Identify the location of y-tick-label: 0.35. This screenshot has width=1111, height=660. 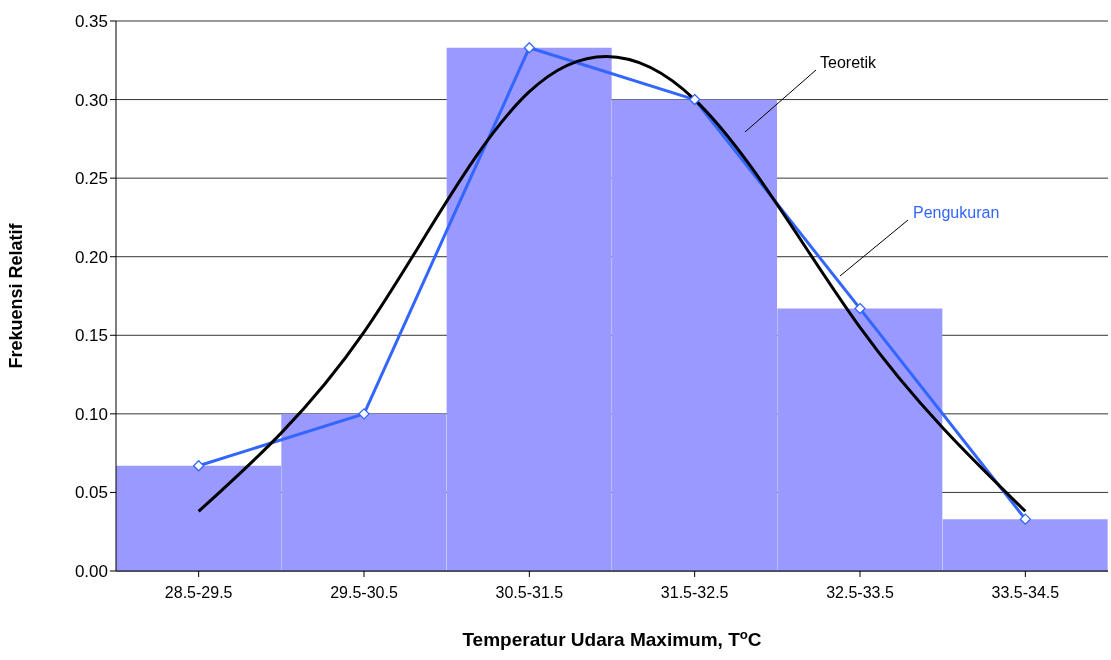
(91, 22).